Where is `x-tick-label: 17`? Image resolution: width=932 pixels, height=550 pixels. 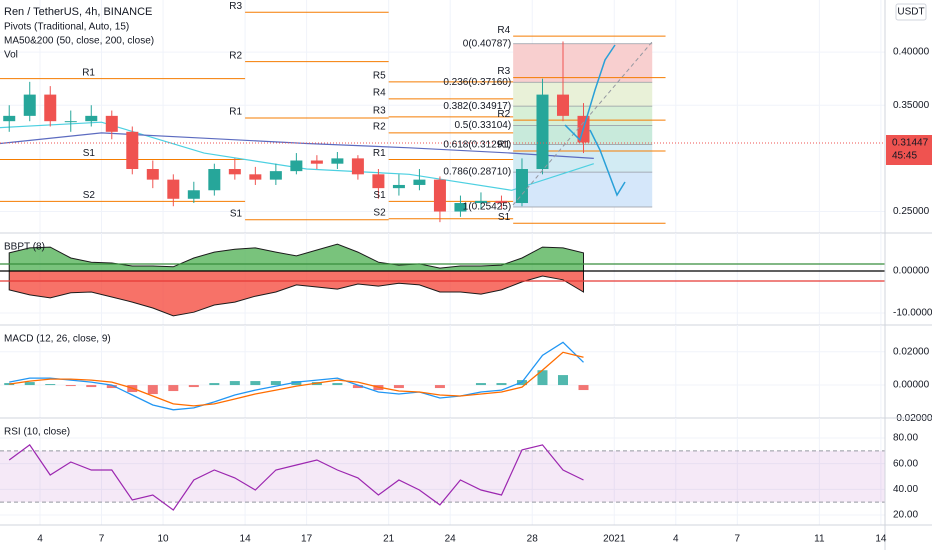 x-tick-label: 17 is located at coordinates (307, 539).